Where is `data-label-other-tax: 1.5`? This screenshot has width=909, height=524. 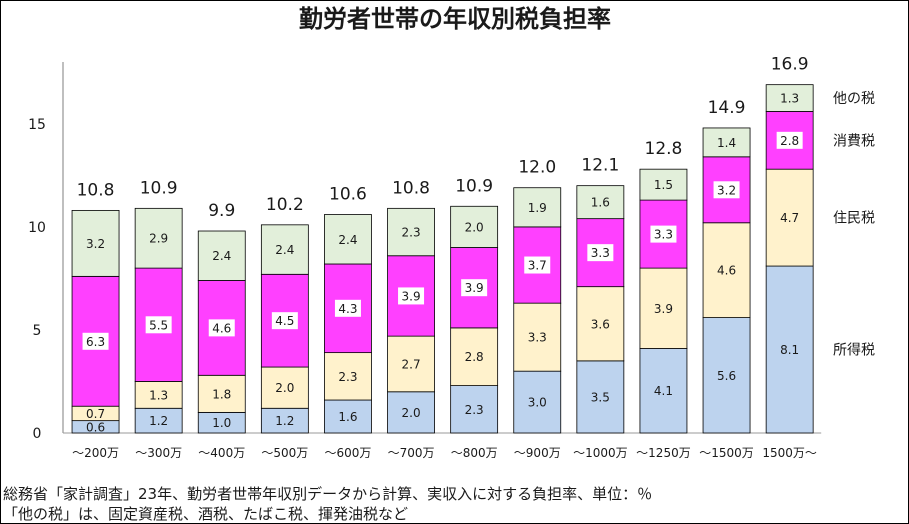 data-label-other-tax: 1.5 is located at coordinates (663, 185).